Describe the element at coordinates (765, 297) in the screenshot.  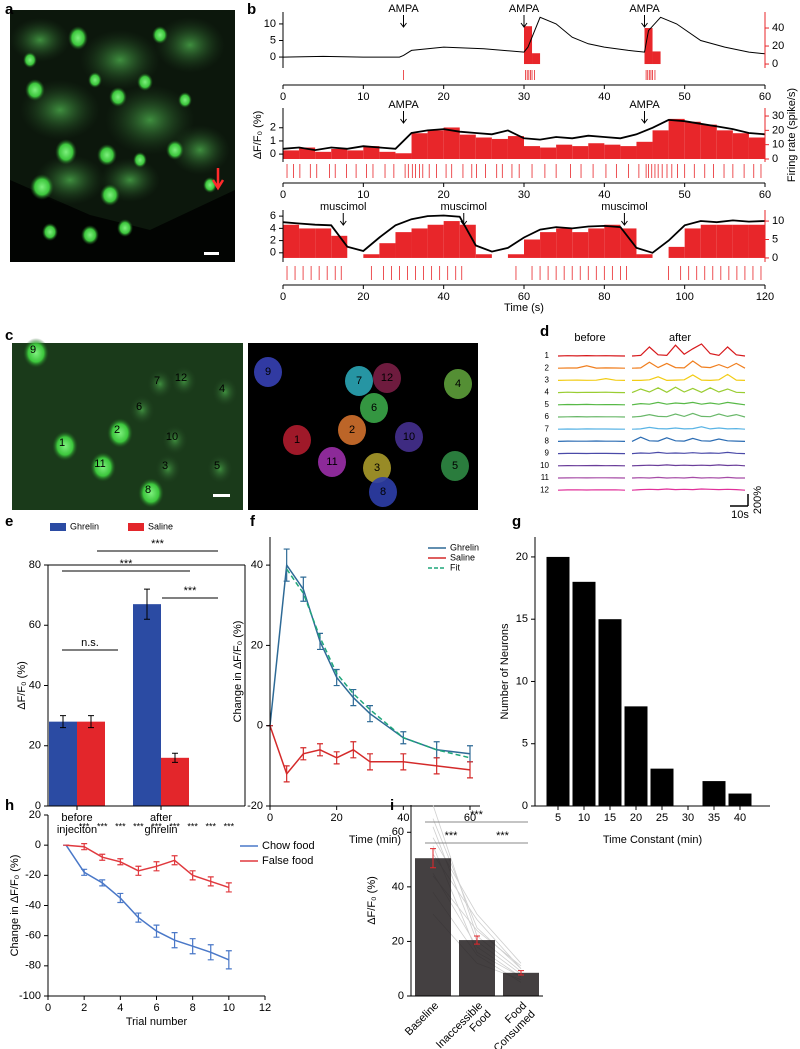
I see `x-tick-label: 120` at that location.